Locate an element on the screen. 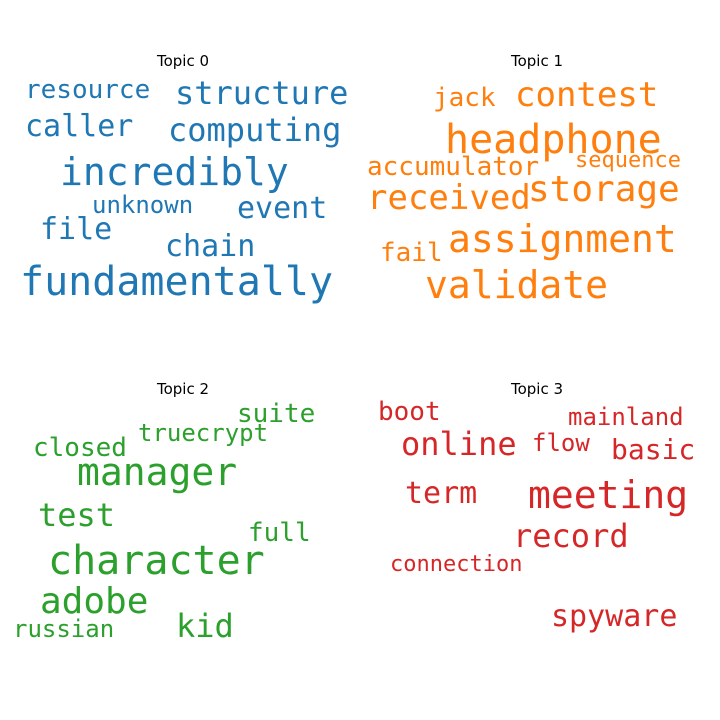  topic-2-word-russian: russian is located at coordinates (63, 629).